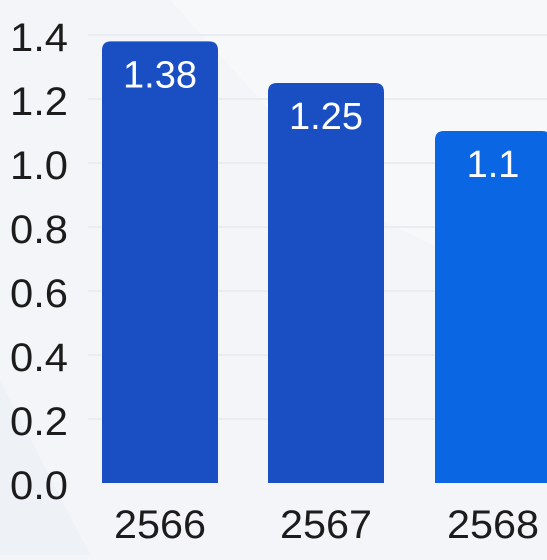 Image resolution: width=547 pixels, height=560 pixels. I want to click on y-tick-label: 0.6, so click(39, 294).